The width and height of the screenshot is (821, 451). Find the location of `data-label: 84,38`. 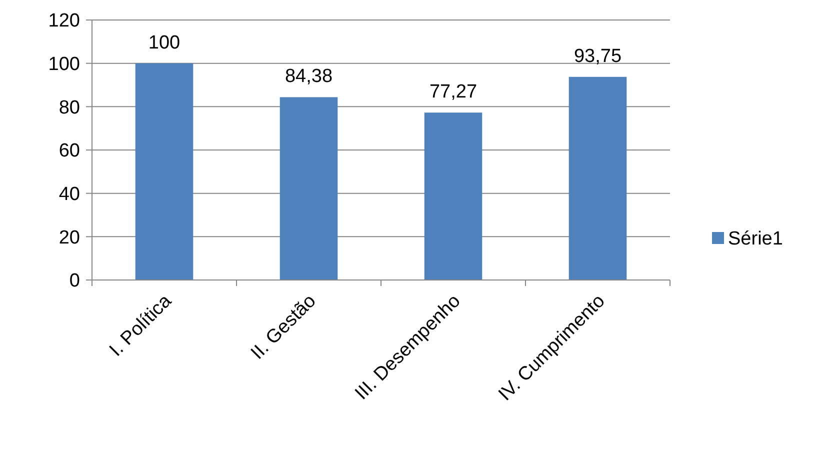

data-label: 84,38 is located at coordinates (308, 77).